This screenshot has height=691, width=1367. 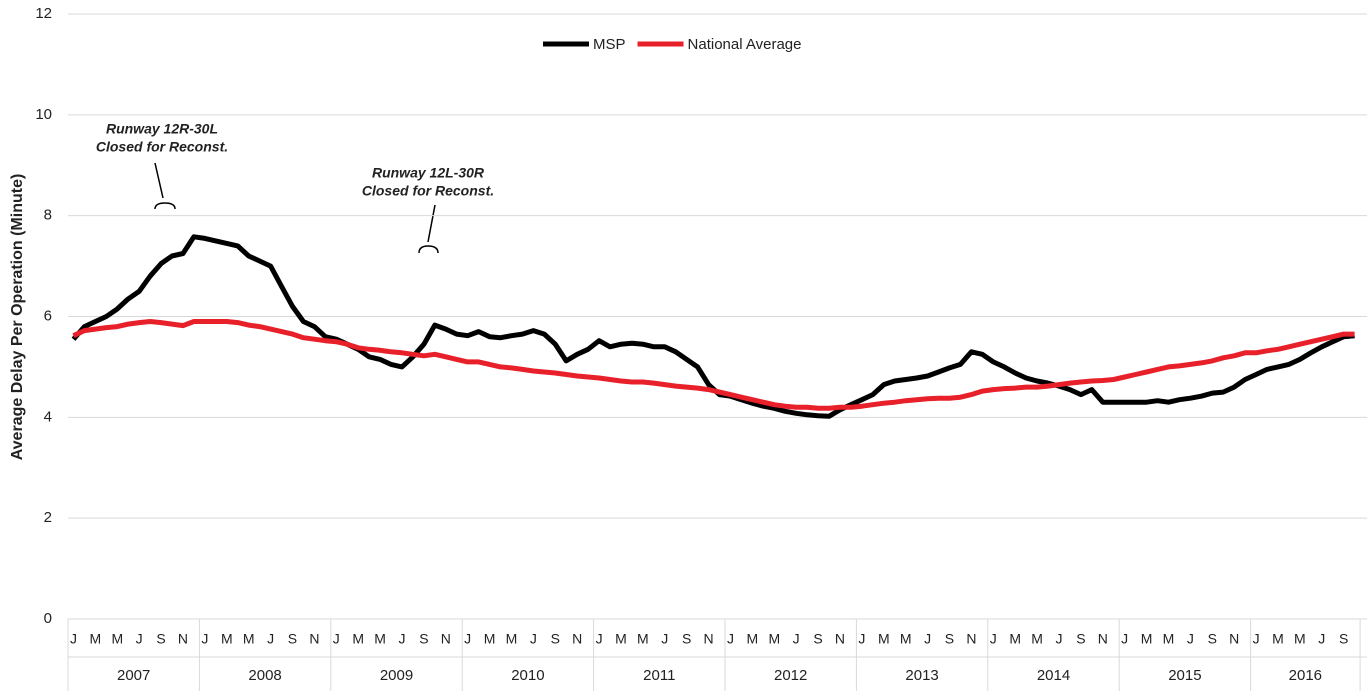 I want to click on legend-label: National Average, so click(x=745, y=44).